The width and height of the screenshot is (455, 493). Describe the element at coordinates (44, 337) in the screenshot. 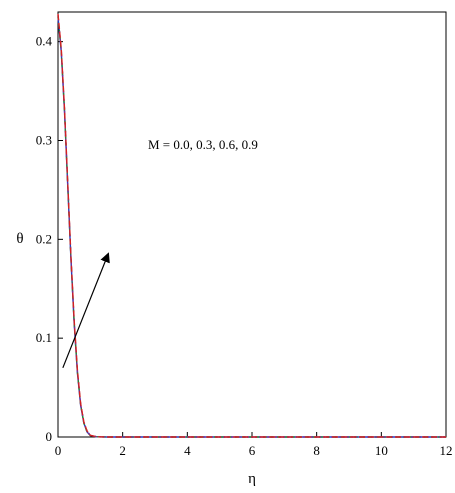

I see `y-tick-label: 0.1` at that location.